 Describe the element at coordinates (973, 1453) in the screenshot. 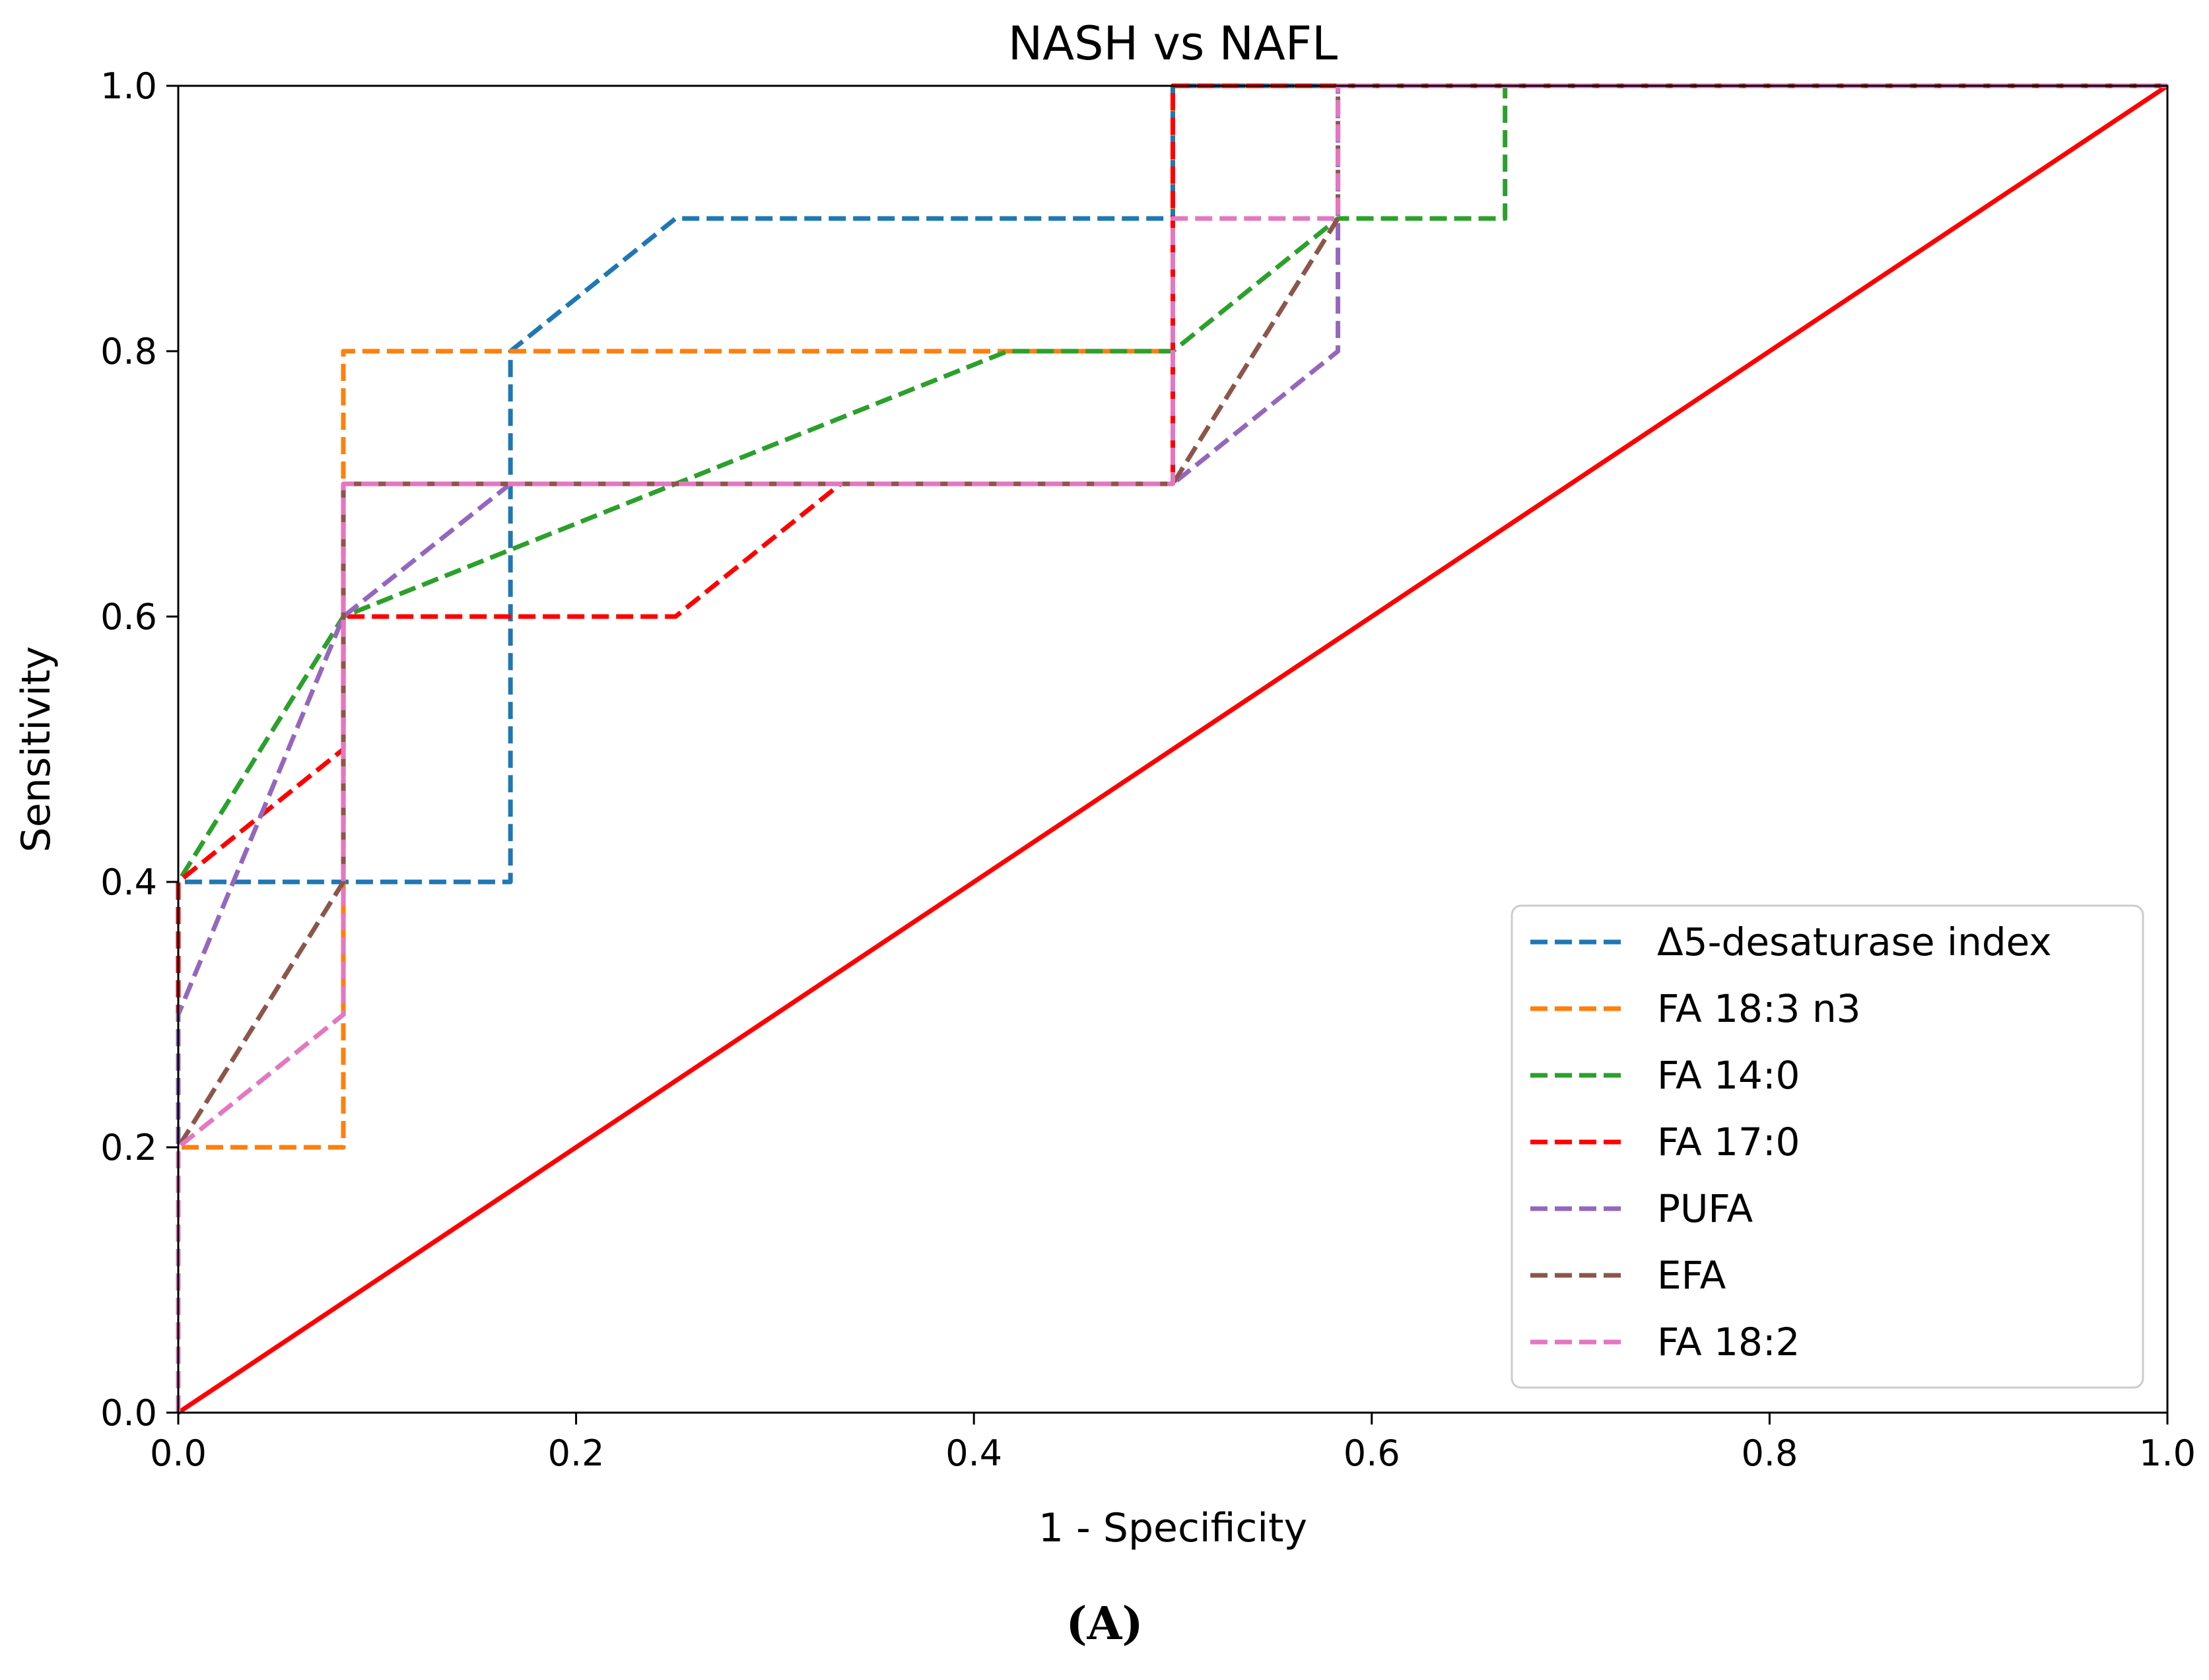

I see `x-tick-label: 0.4` at that location.